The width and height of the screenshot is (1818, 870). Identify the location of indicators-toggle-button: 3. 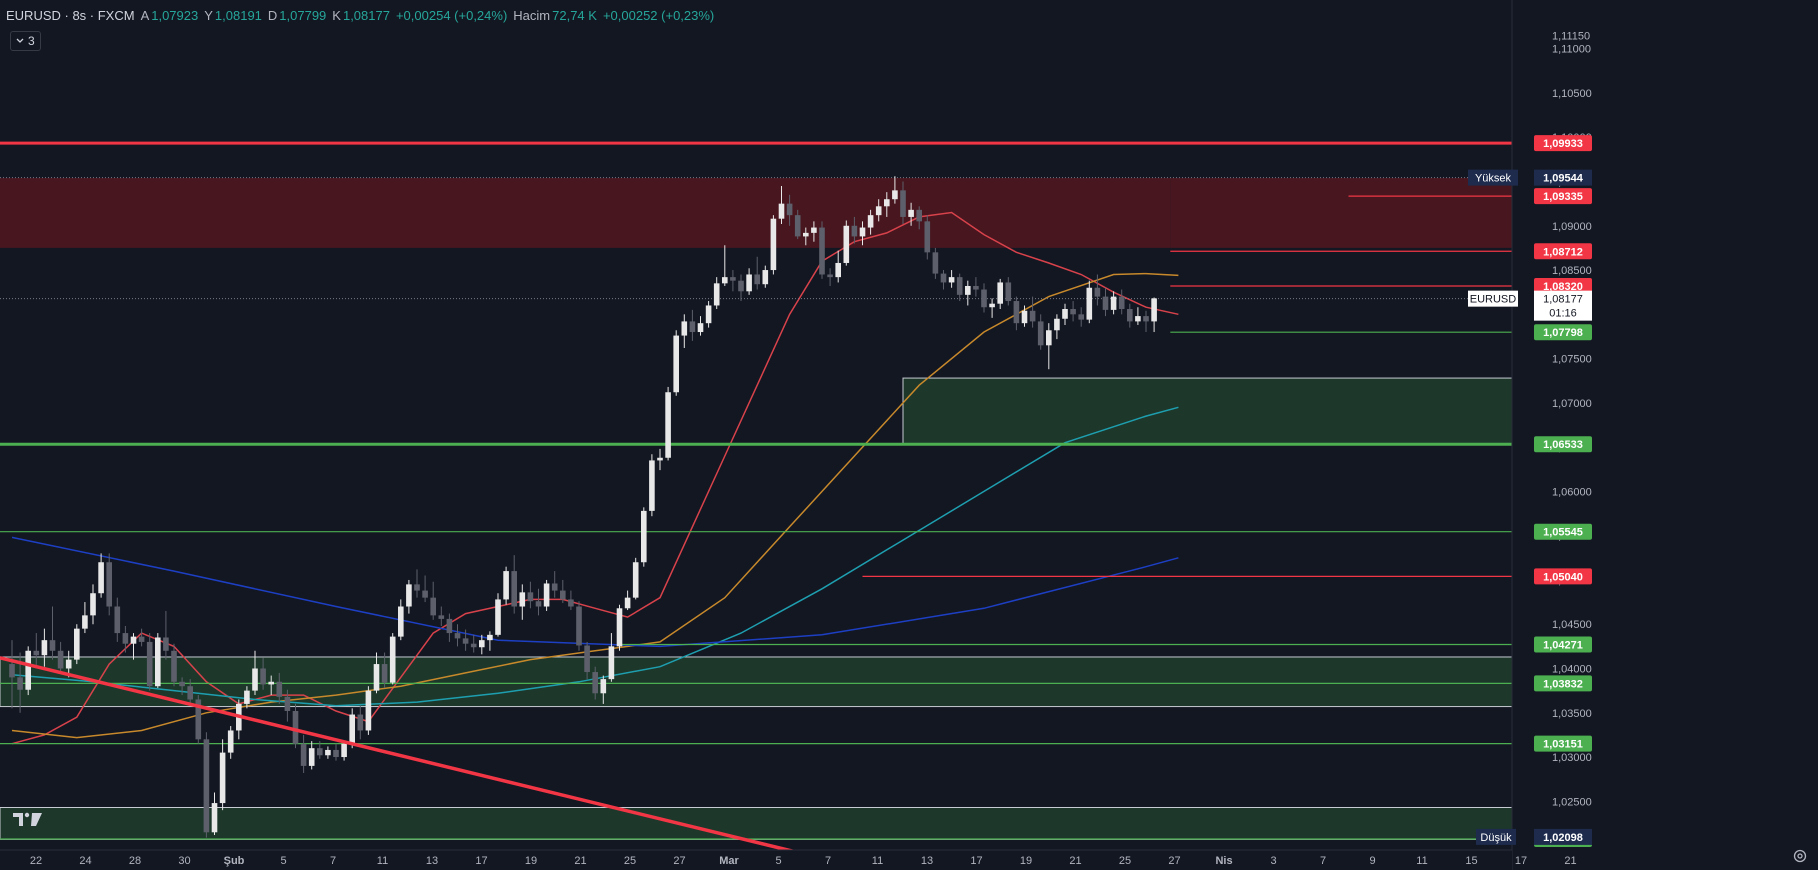
(25, 41).